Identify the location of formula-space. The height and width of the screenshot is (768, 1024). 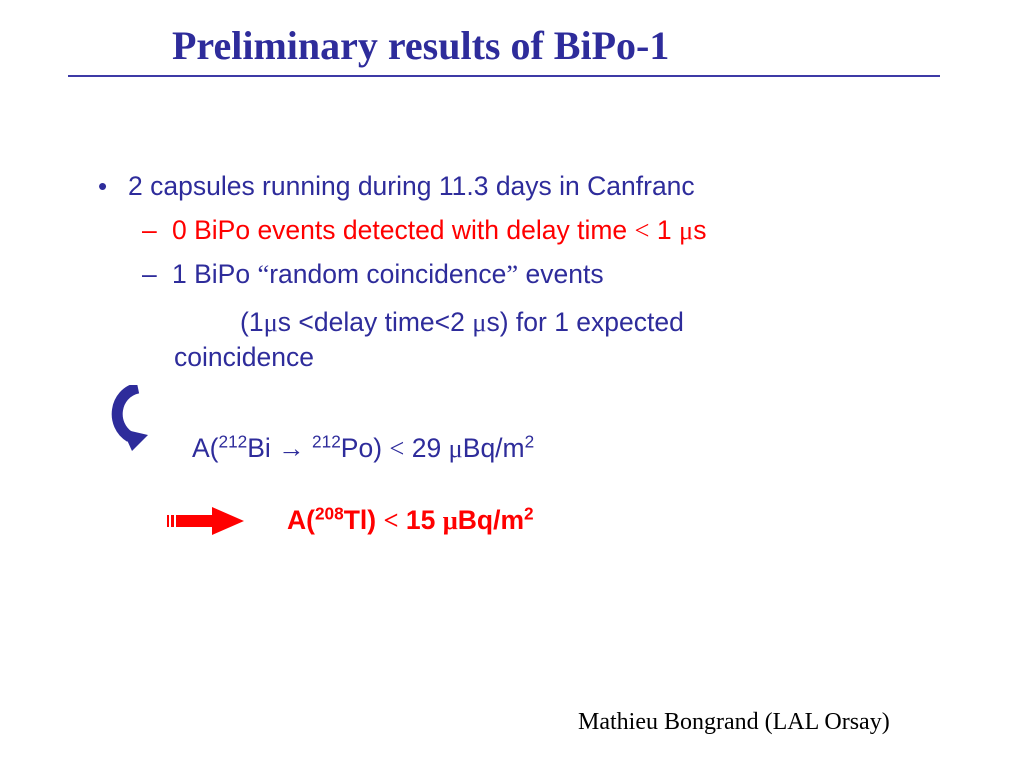
(308, 448).